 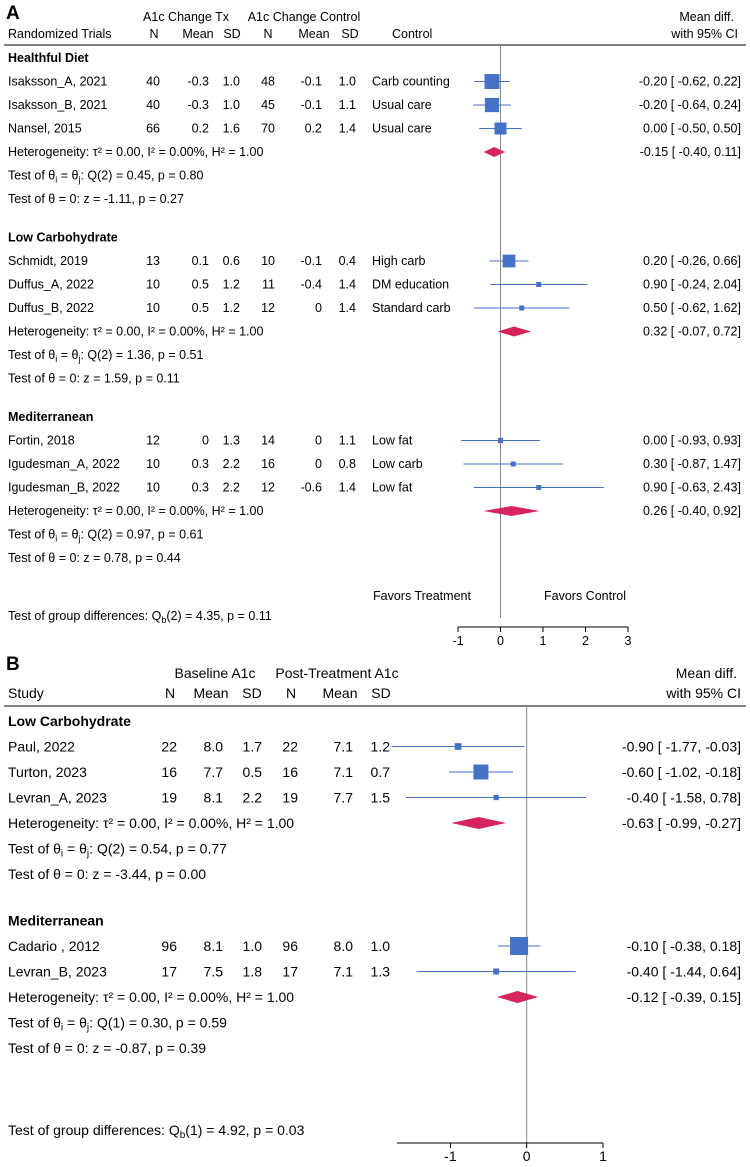 What do you see at coordinates (214, 772) in the screenshot?
I see `study-mean1: 7.7` at bounding box center [214, 772].